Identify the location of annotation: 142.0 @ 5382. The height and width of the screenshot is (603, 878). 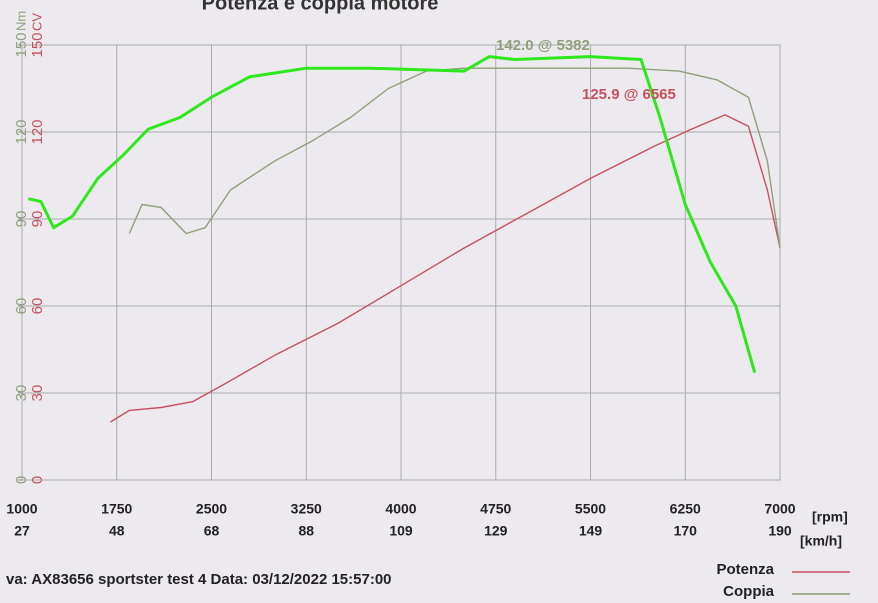
(543, 45).